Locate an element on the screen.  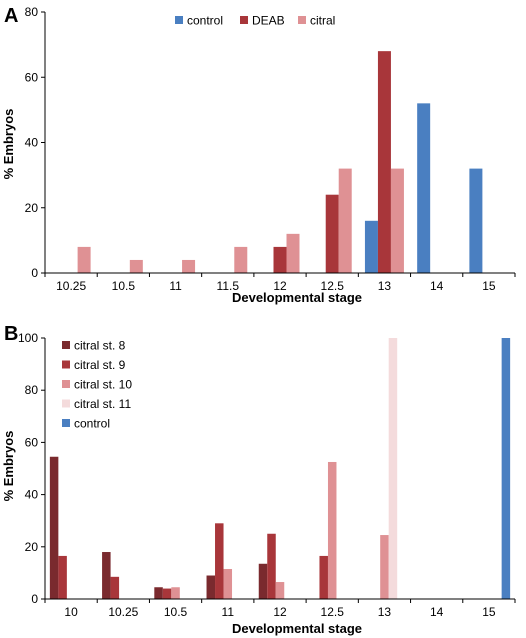
x-tick-label-b: 10.5 is located at coordinates (176, 612).